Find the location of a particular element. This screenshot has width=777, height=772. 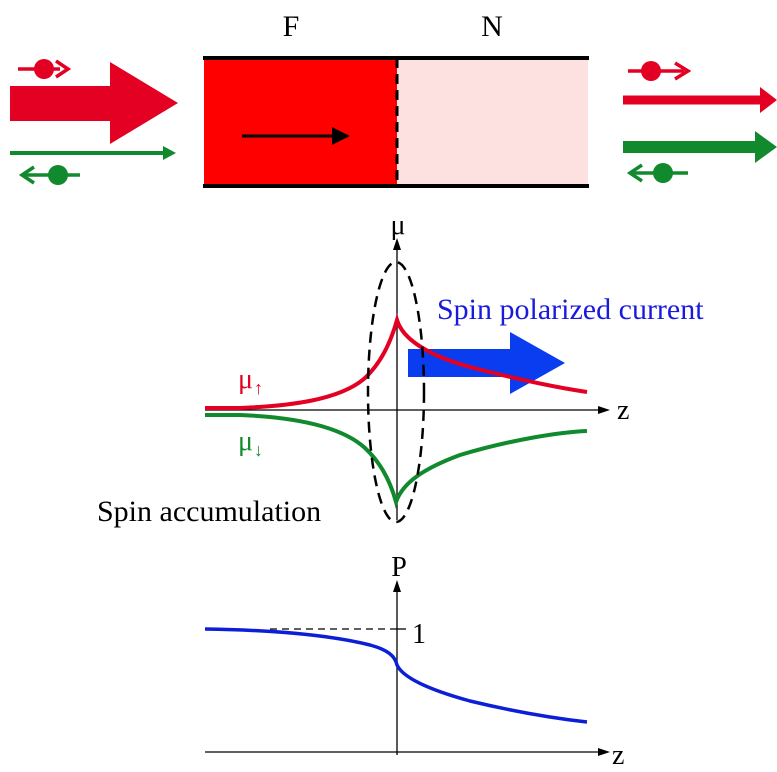

z-axis-bottom-arrowhead is located at coordinates (604, 752).